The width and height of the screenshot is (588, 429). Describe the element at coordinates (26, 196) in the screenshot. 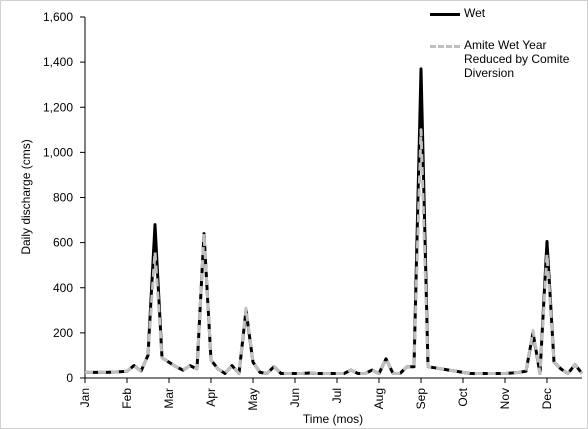

I see `y-axis-title: Daily discharge (cms)` at that location.